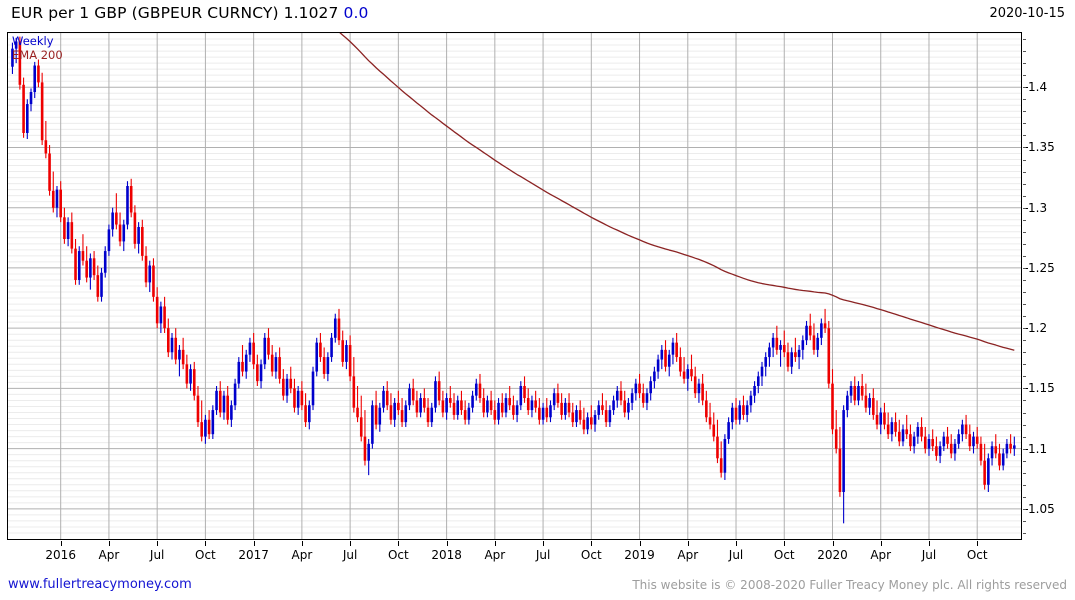 The width and height of the screenshot is (1075, 600). Describe the element at coordinates (100, 584) in the screenshot. I see `site-link: www.fullertreacymoney.com` at that location.